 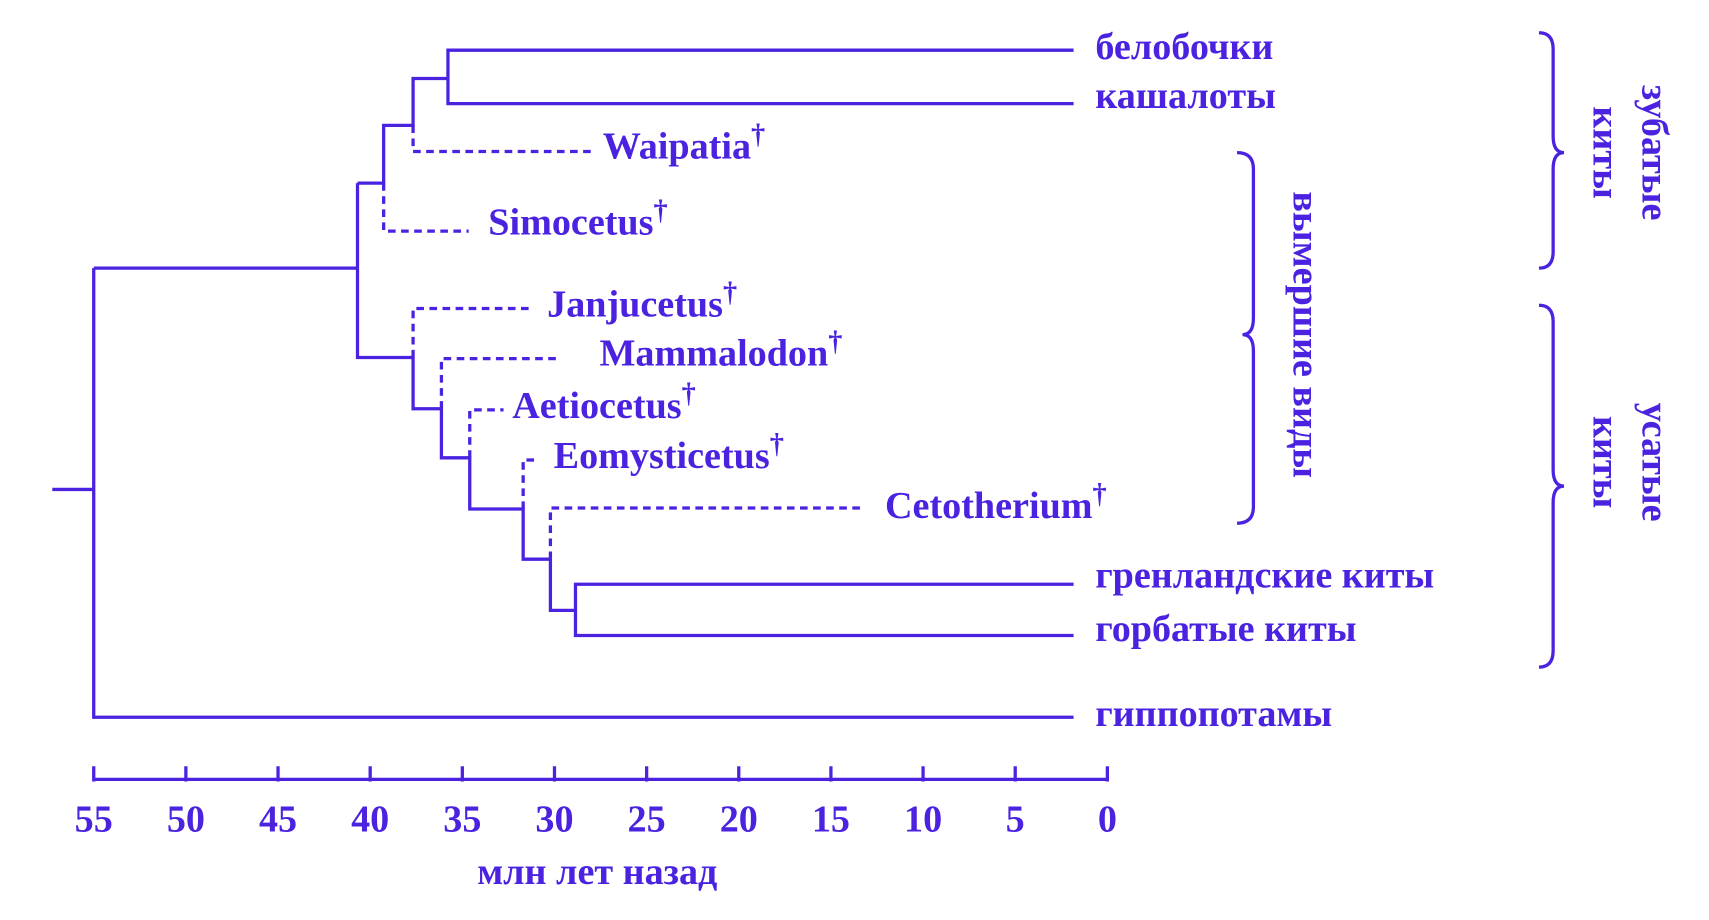 I want to click on taxon-name: Eomysticetus, so click(x=662, y=456).